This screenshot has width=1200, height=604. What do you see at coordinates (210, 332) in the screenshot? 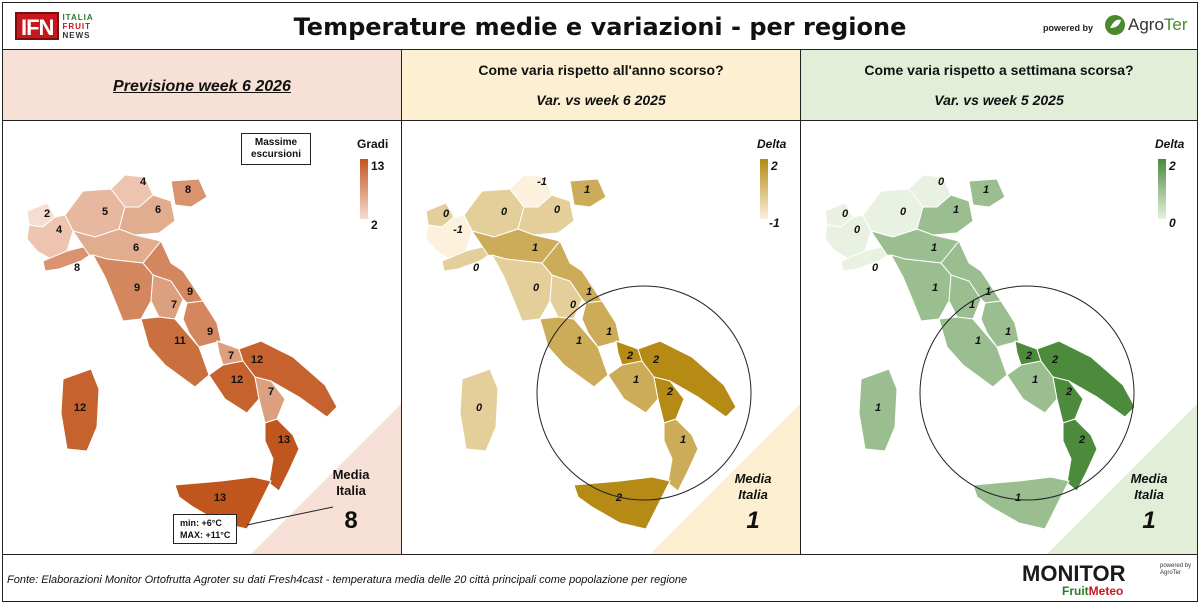
I see `region-label-abruzzo: 9` at bounding box center [210, 332].